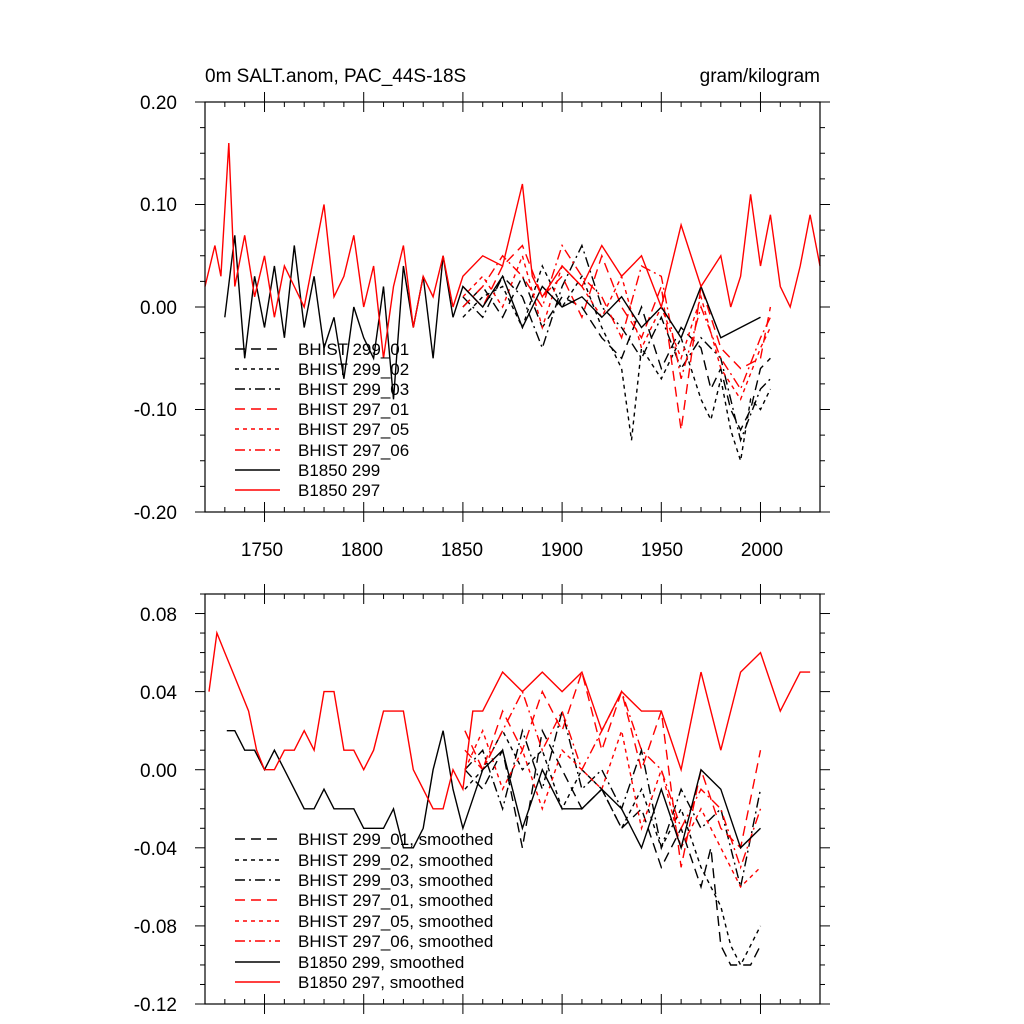 Image resolution: width=1024 pixels, height=1024 pixels. What do you see at coordinates (339, 490) in the screenshot?
I see `legend-label: B1850 297` at bounding box center [339, 490].